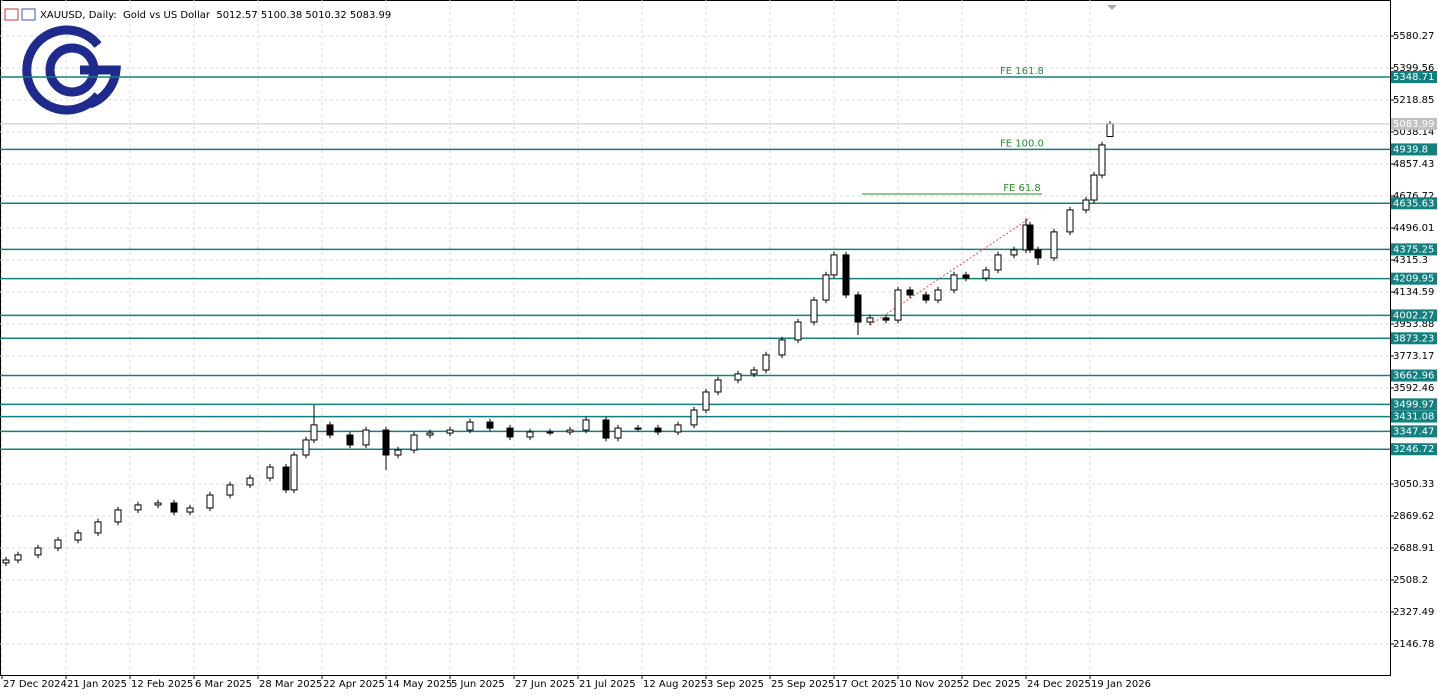  What do you see at coordinates (35, 684) in the screenshot?
I see `x-tick-label: 27 Dec 2024` at bounding box center [35, 684].